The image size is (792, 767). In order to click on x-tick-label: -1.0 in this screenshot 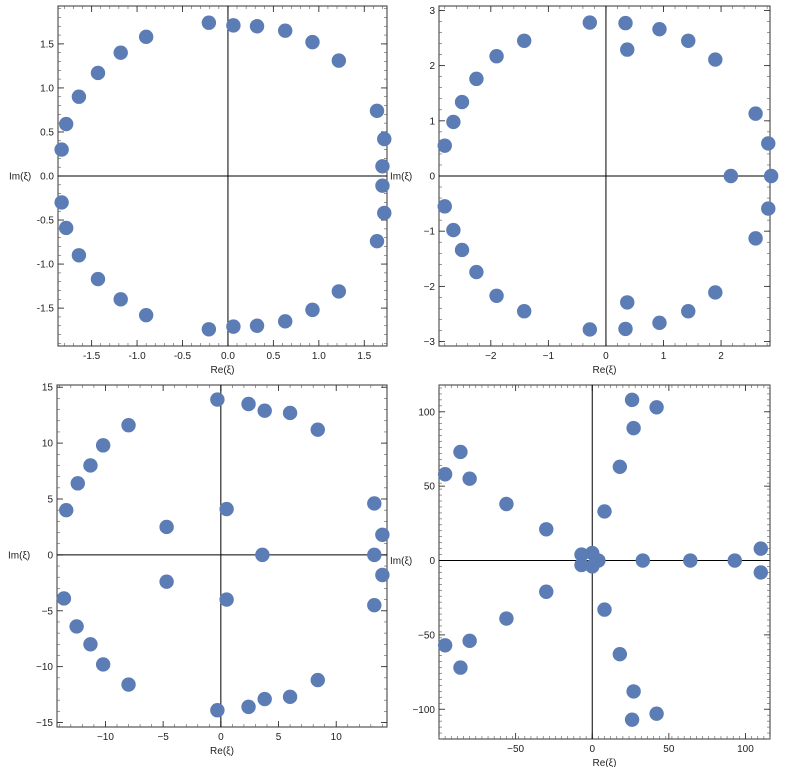, I will do `click(137, 356)`.